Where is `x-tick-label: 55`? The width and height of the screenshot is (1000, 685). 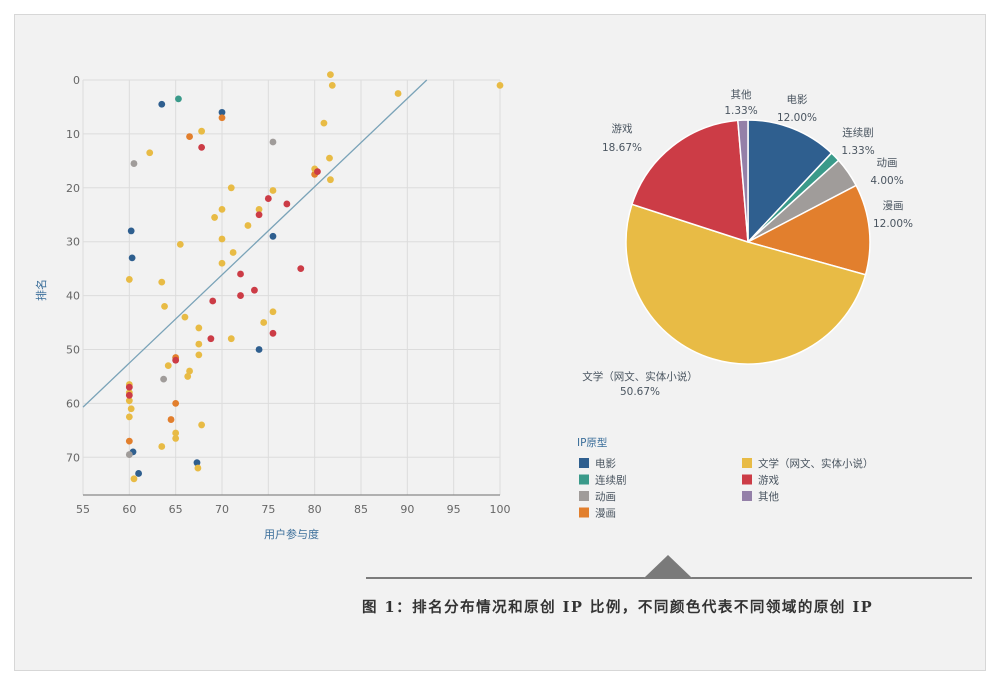 x-tick-label: 55 is located at coordinates (83, 509).